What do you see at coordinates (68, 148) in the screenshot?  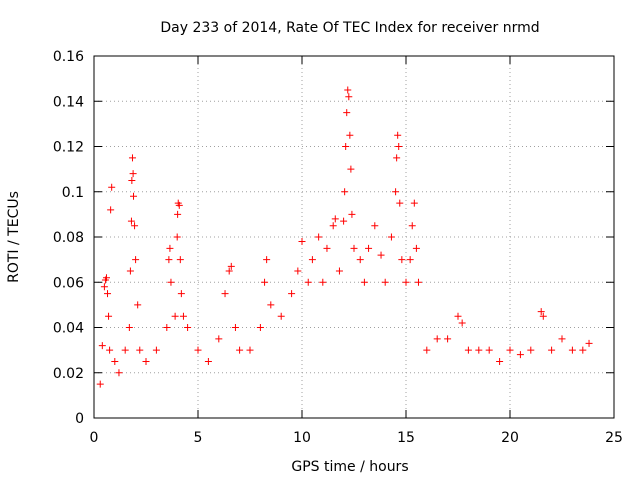 I see `y-tick-label: 0.12` at bounding box center [68, 148].